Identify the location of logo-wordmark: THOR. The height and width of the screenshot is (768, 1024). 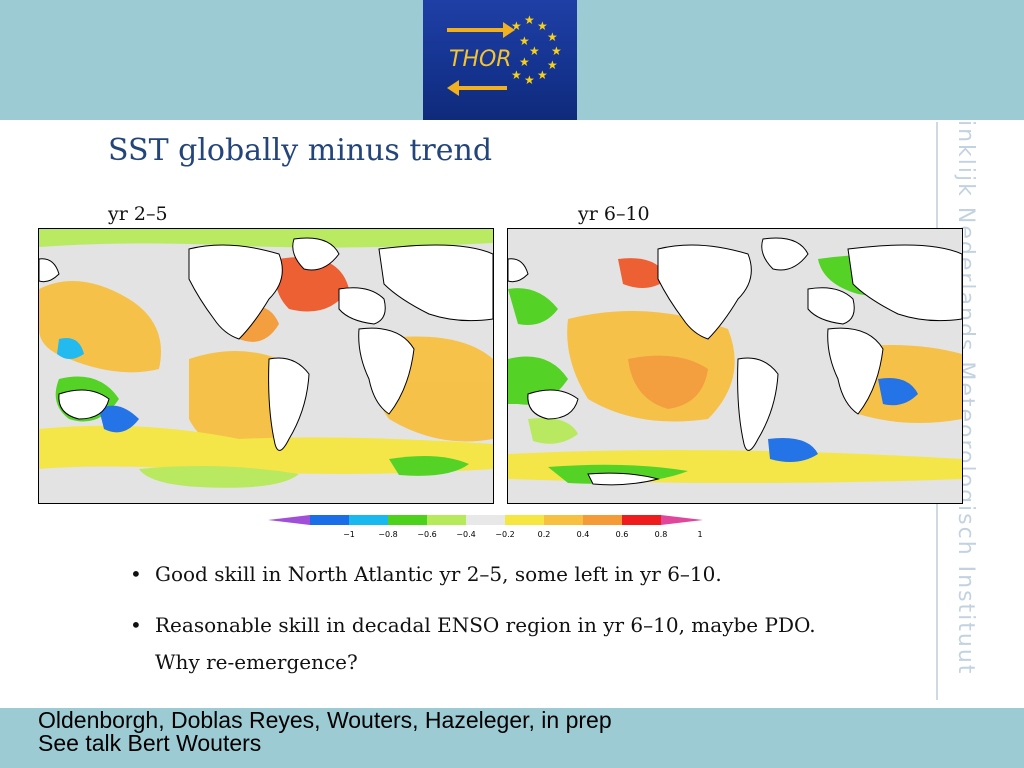
(480, 59).